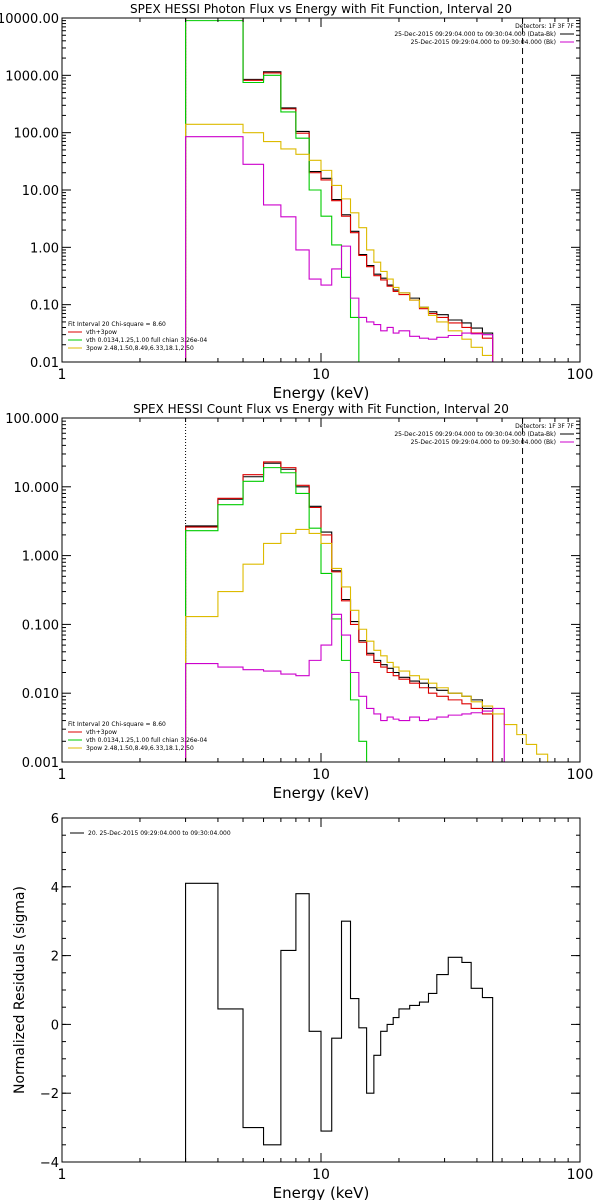  What do you see at coordinates (40, 763) in the screenshot?
I see `y-tick-label: 0.001` at bounding box center [40, 763].